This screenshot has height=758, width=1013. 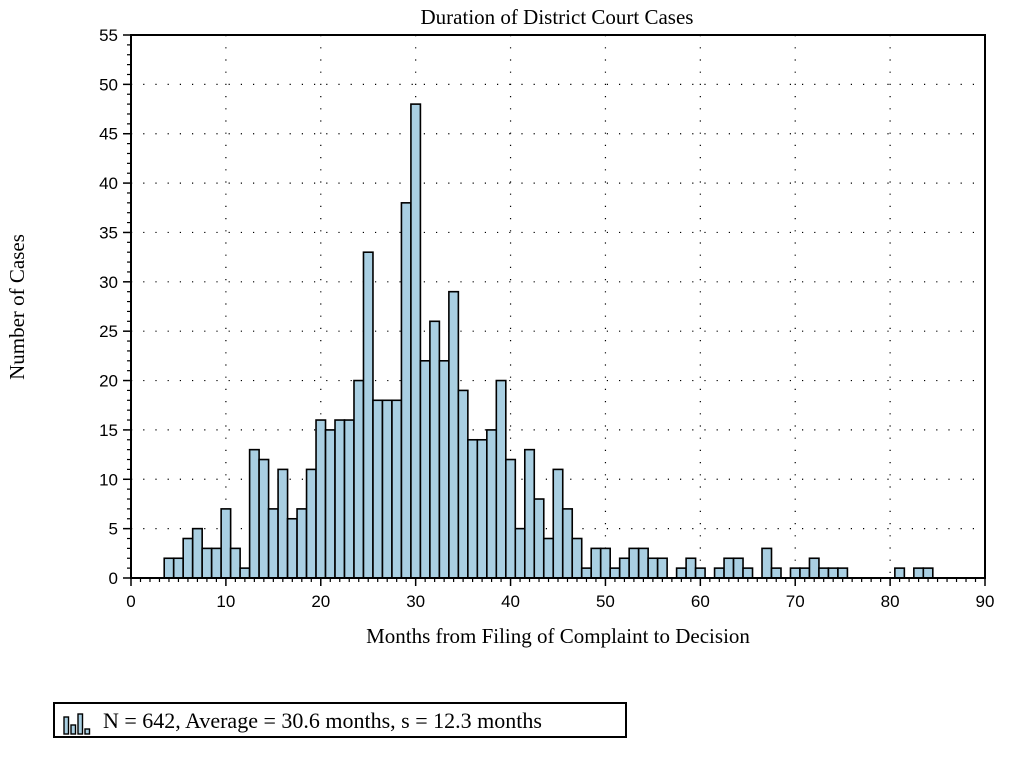 What do you see at coordinates (108, 183) in the screenshot?
I see `y-tick-label: 40` at bounding box center [108, 183].